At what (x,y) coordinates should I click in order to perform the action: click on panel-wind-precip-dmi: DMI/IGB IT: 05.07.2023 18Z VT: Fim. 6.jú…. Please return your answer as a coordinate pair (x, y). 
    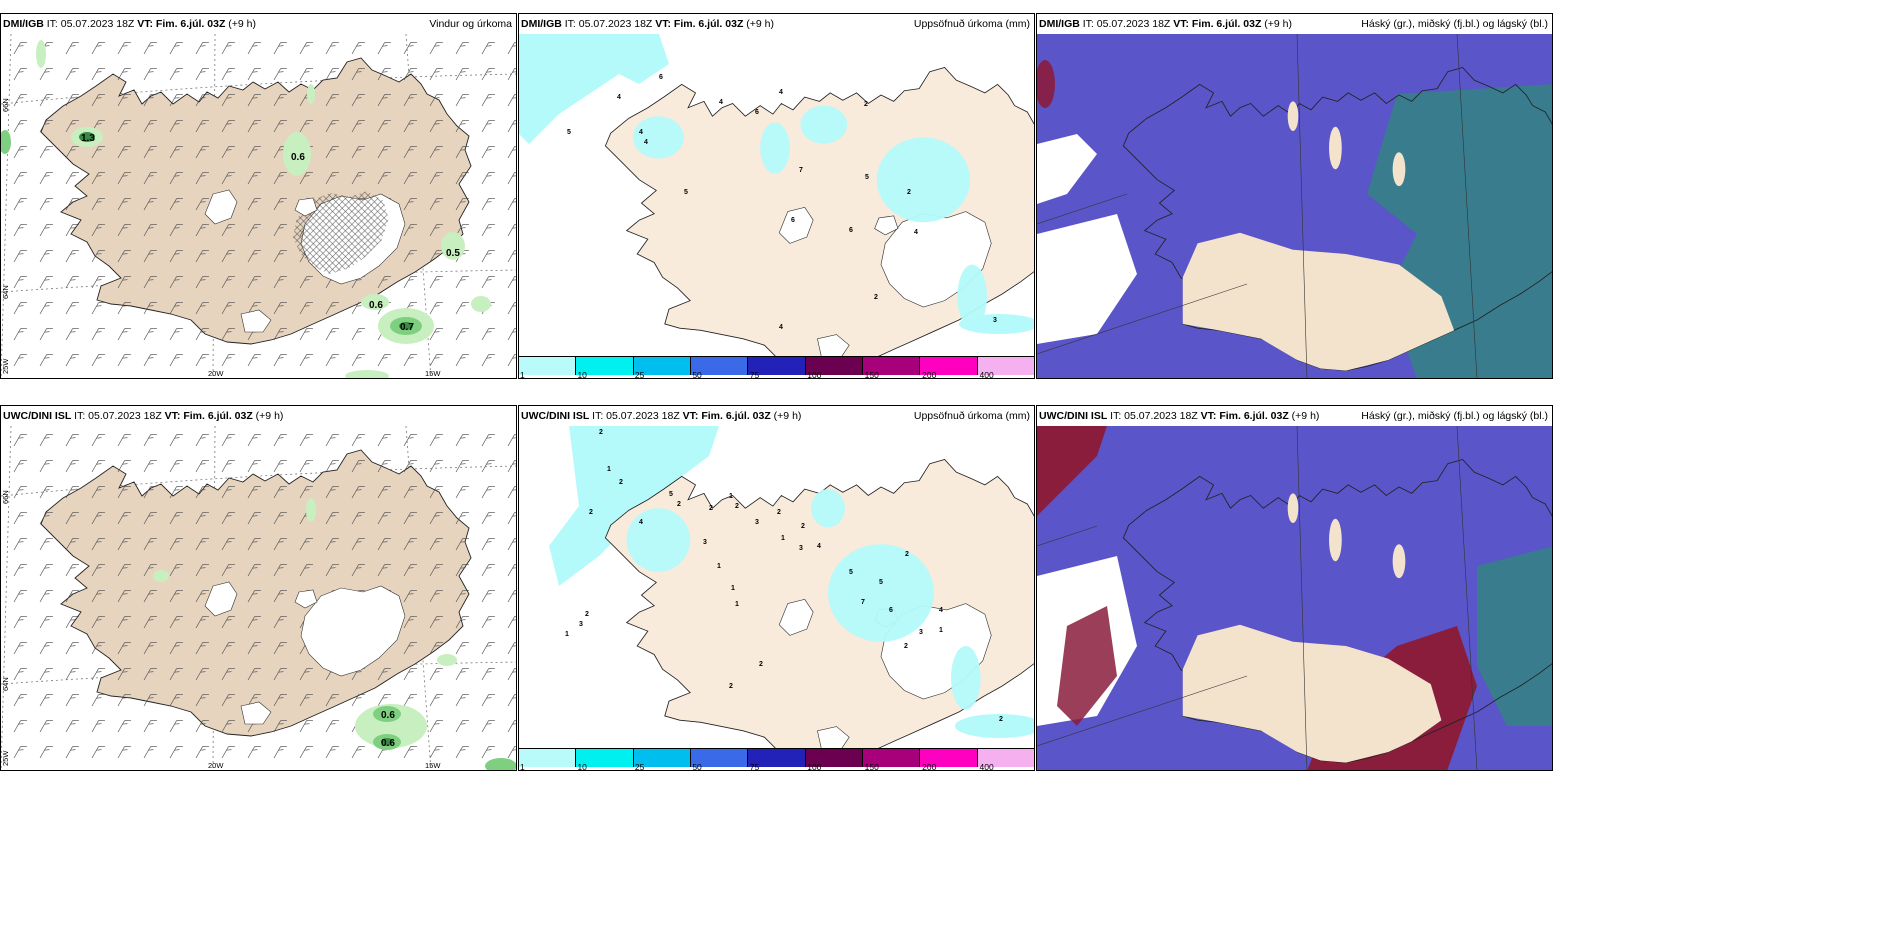
    Looking at the image, I should click on (258, 196).